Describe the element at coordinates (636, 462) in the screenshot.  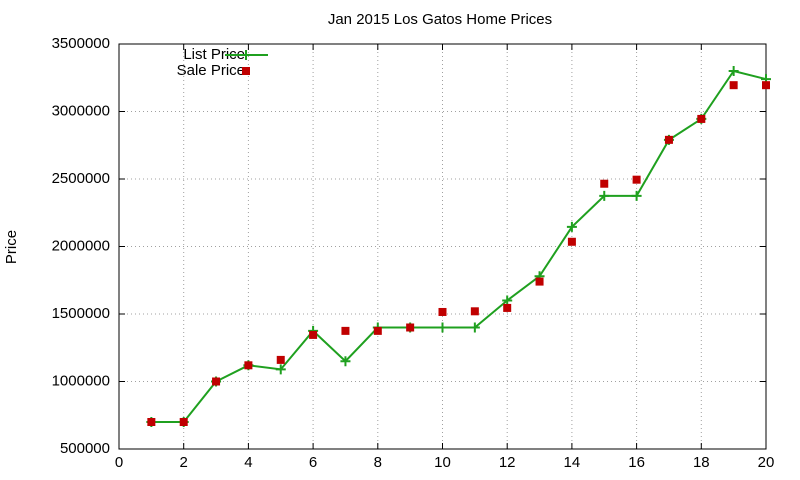
I see `x-tick-label: 16` at that location.